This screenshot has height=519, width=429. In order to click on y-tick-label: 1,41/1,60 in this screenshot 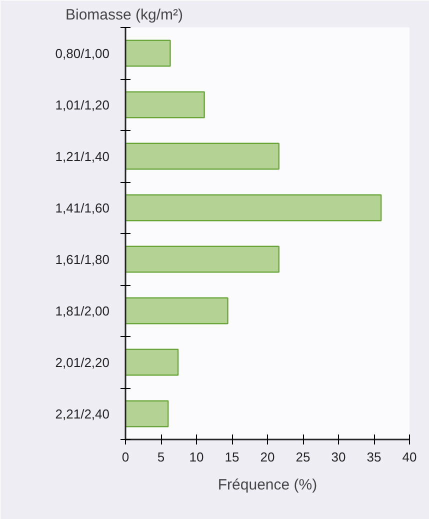, I will do `click(82, 208)`.